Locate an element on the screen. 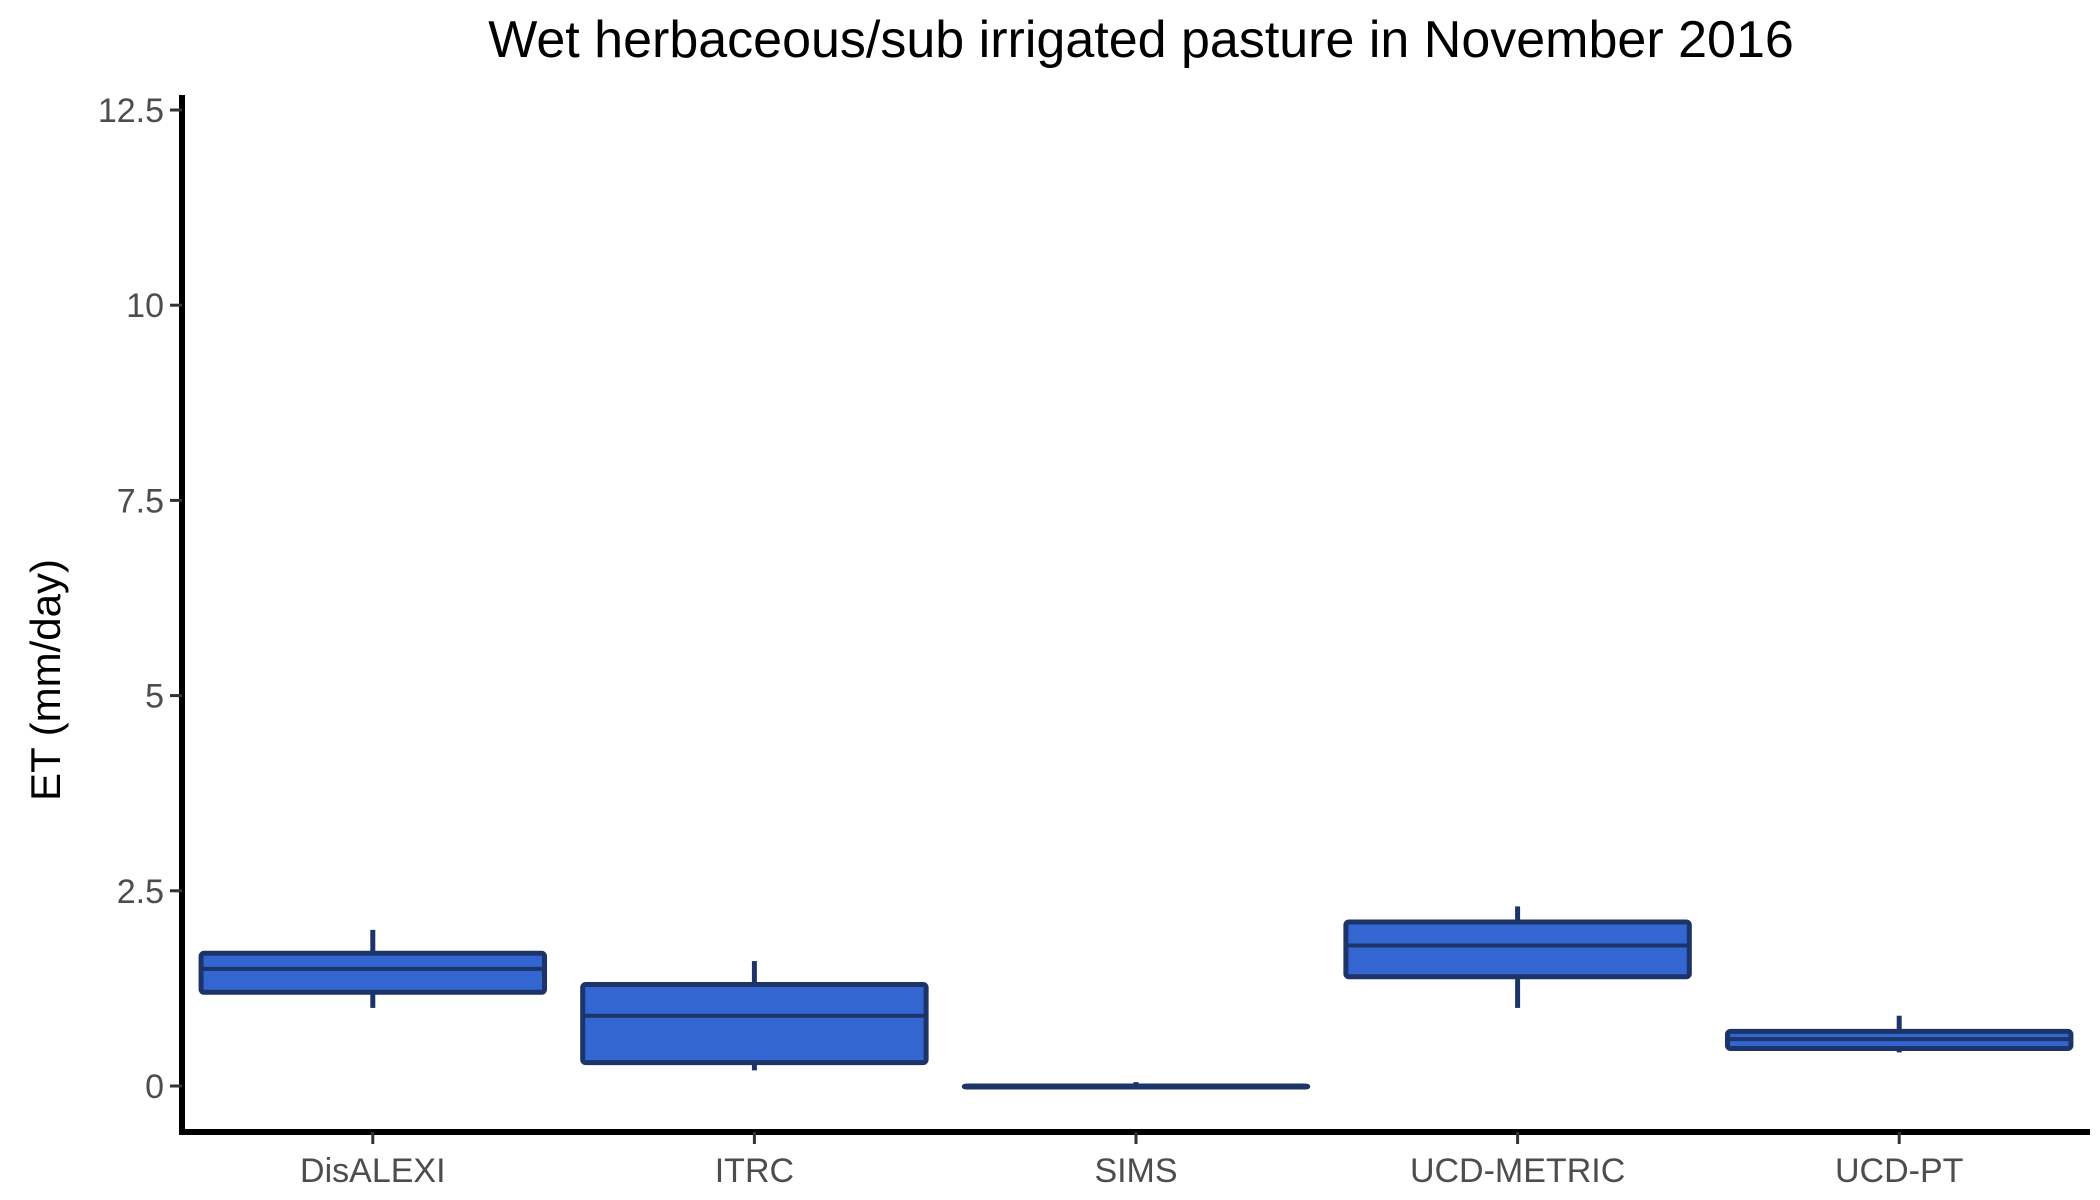 The image size is (2100, 1200). y-tick-label: 0 is located at coordinates (154, 1087).